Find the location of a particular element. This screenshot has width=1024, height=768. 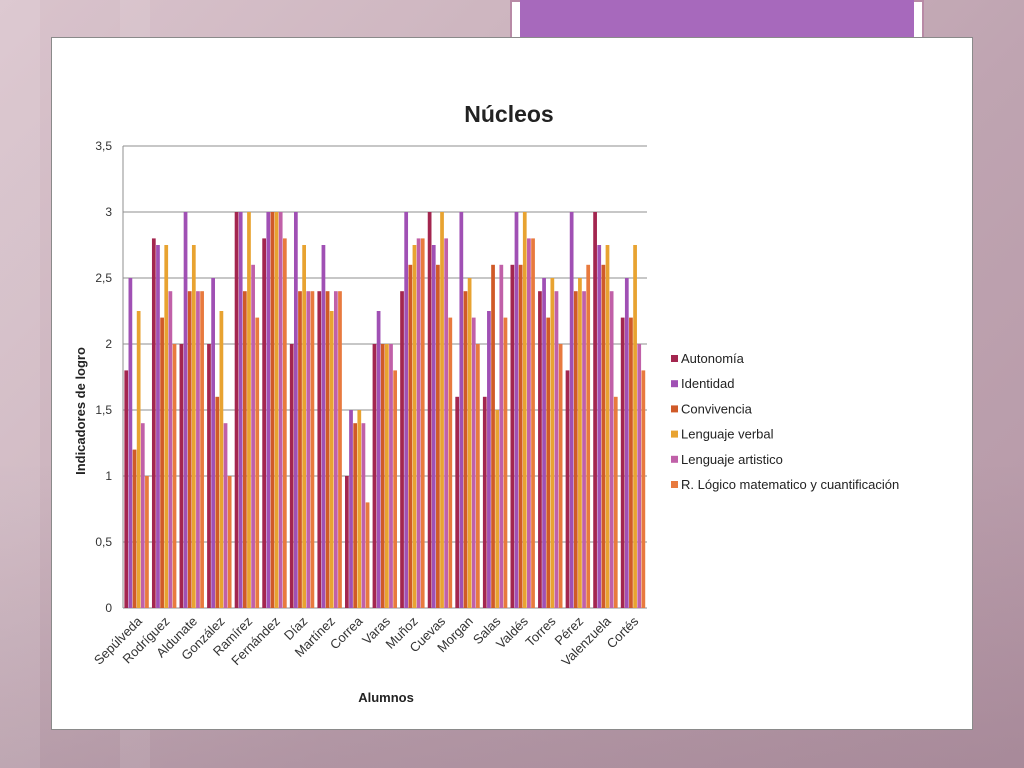

y-tick-label: 3,5 is located at coordinates (103, 146).